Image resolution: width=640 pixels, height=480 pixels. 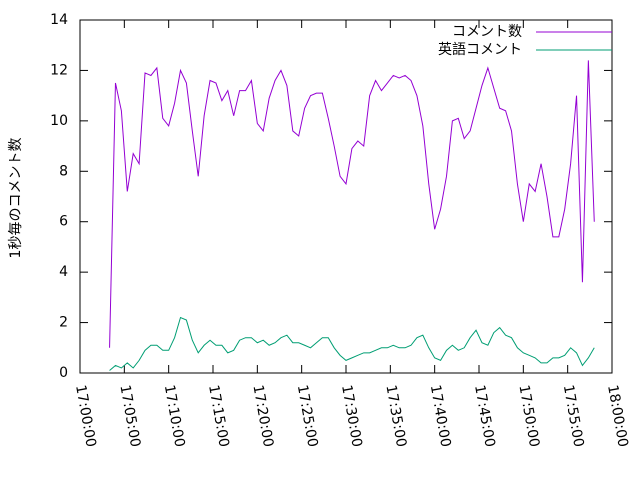 I want to click on x-tick-label: 17:45:00, so click(x=484, y=416).